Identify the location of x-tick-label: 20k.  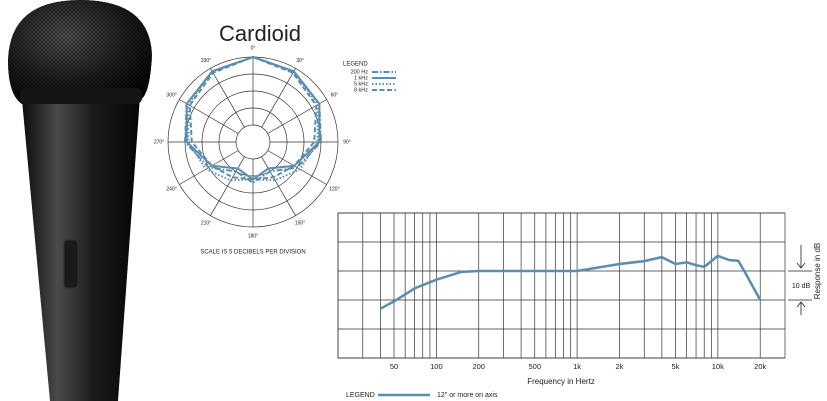
(760, 366).